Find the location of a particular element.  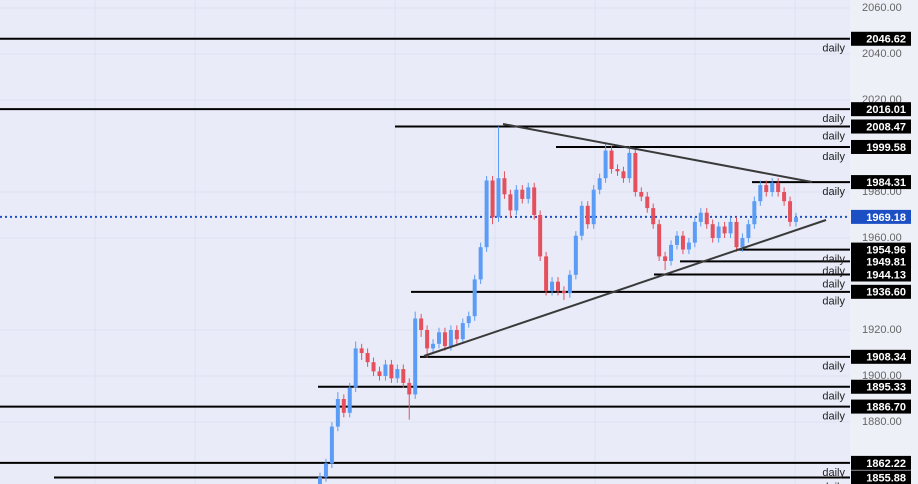

level-label: 1908.34 is located at coordinates (886, 358).